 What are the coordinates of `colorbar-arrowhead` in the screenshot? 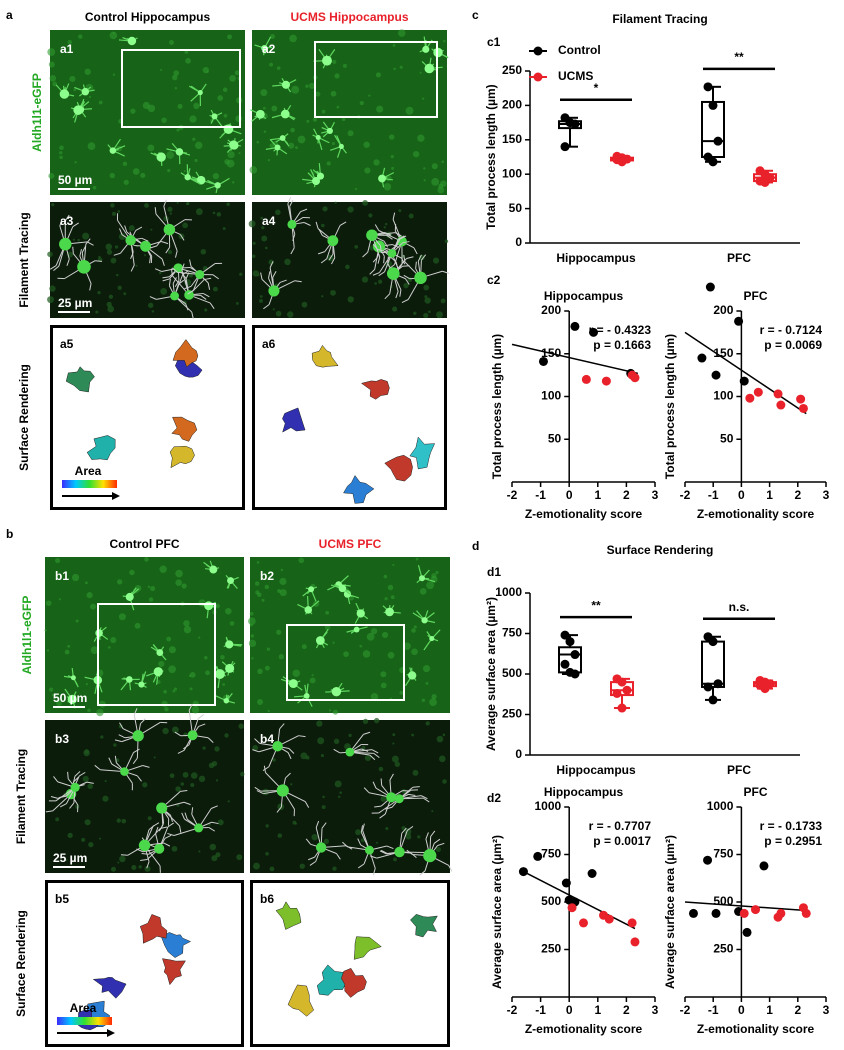 It's located at (111, 1033).